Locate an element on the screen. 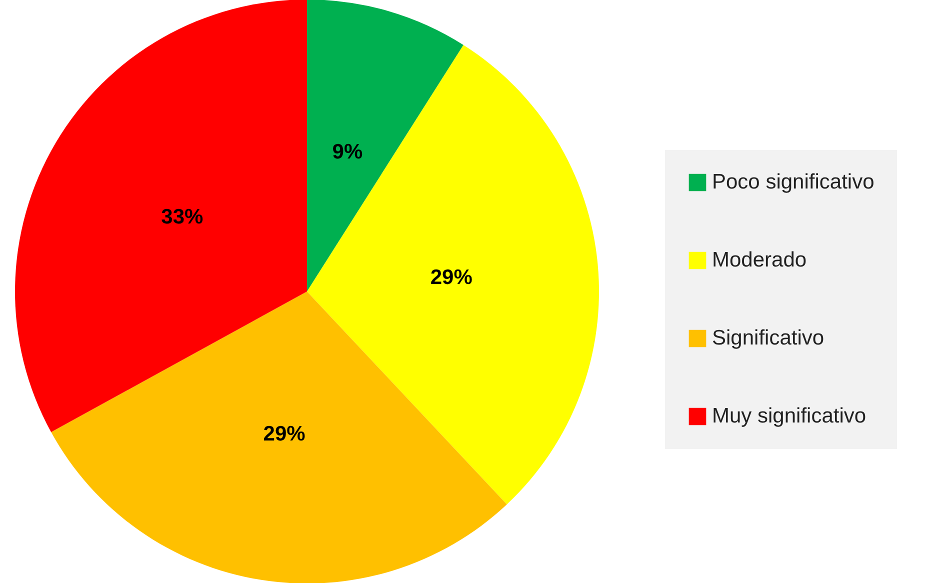 This screenshot has height=583, width=933. legend-label: Moderado is located at coordinates (759, 260).